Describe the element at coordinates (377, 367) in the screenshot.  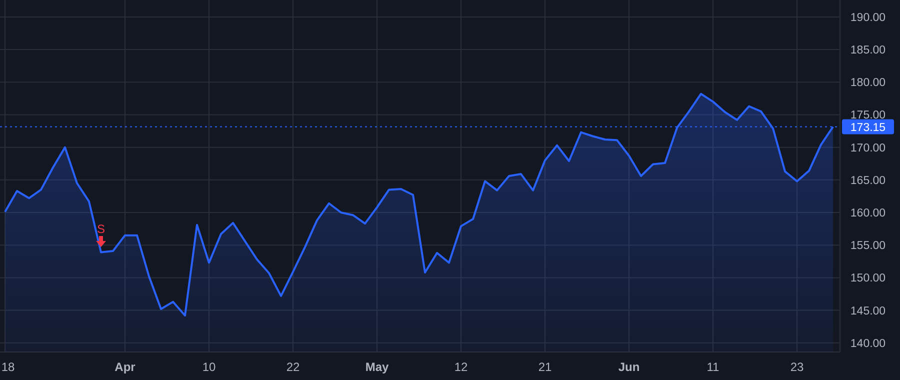
I see `x-tick-label: May` at that location.